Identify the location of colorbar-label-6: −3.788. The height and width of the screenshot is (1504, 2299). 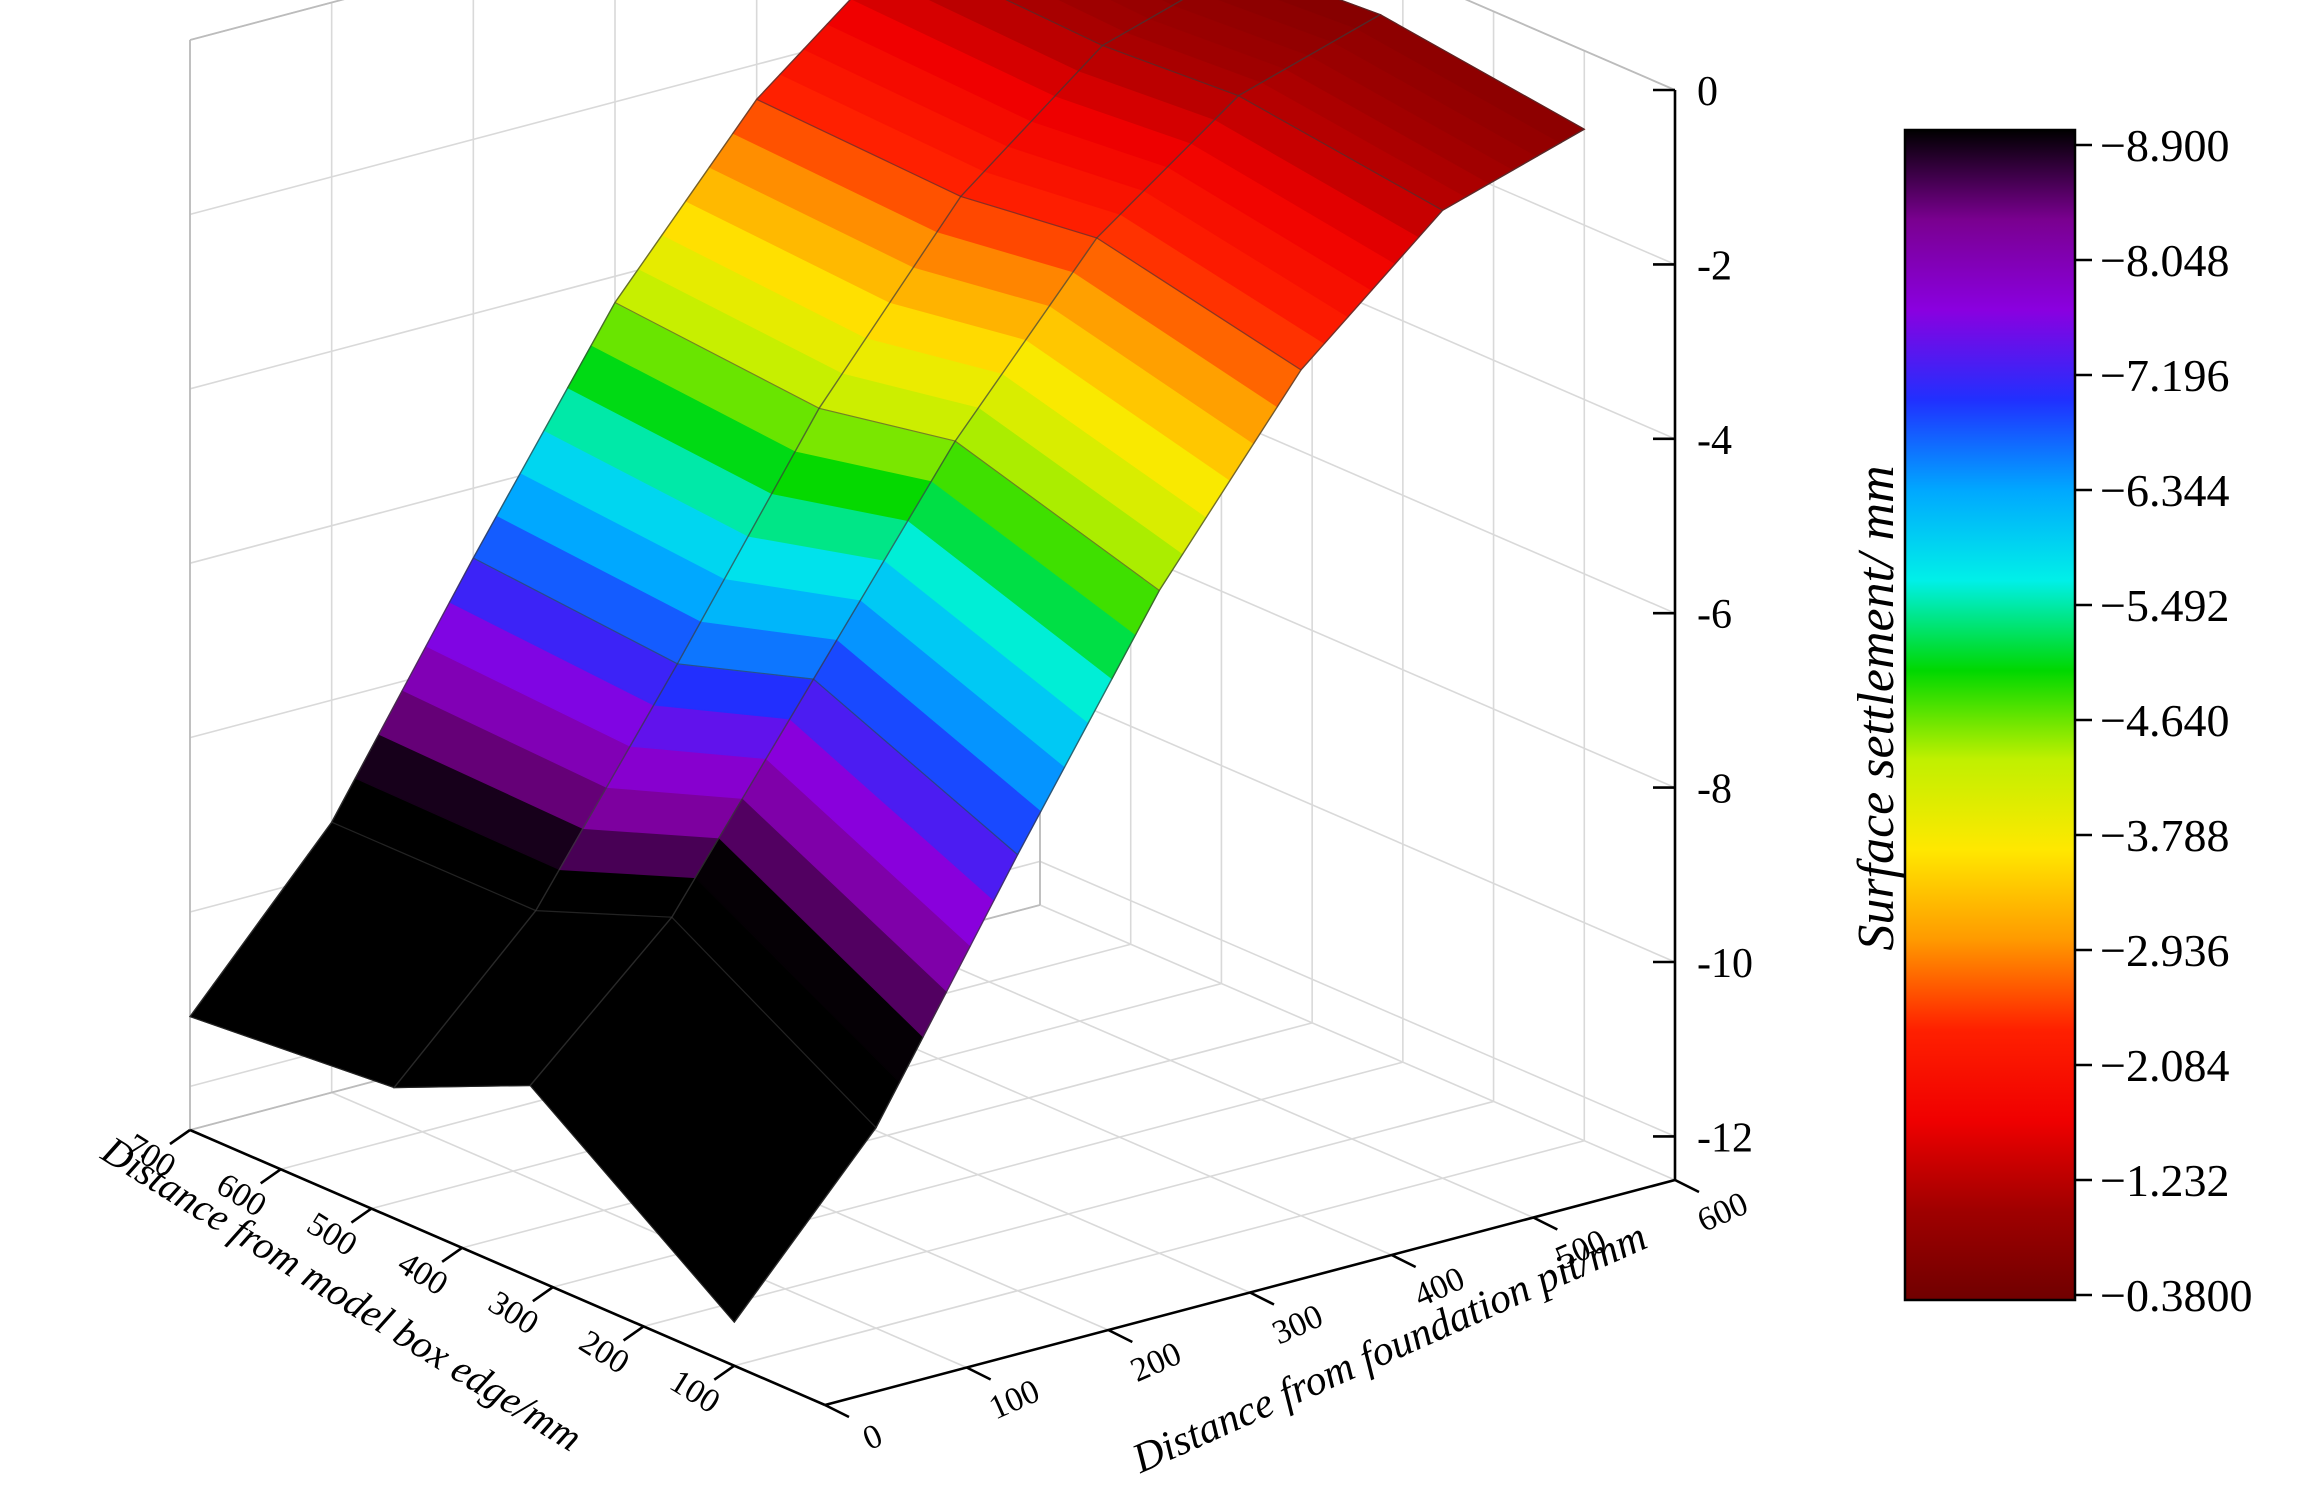
(2164, 835).